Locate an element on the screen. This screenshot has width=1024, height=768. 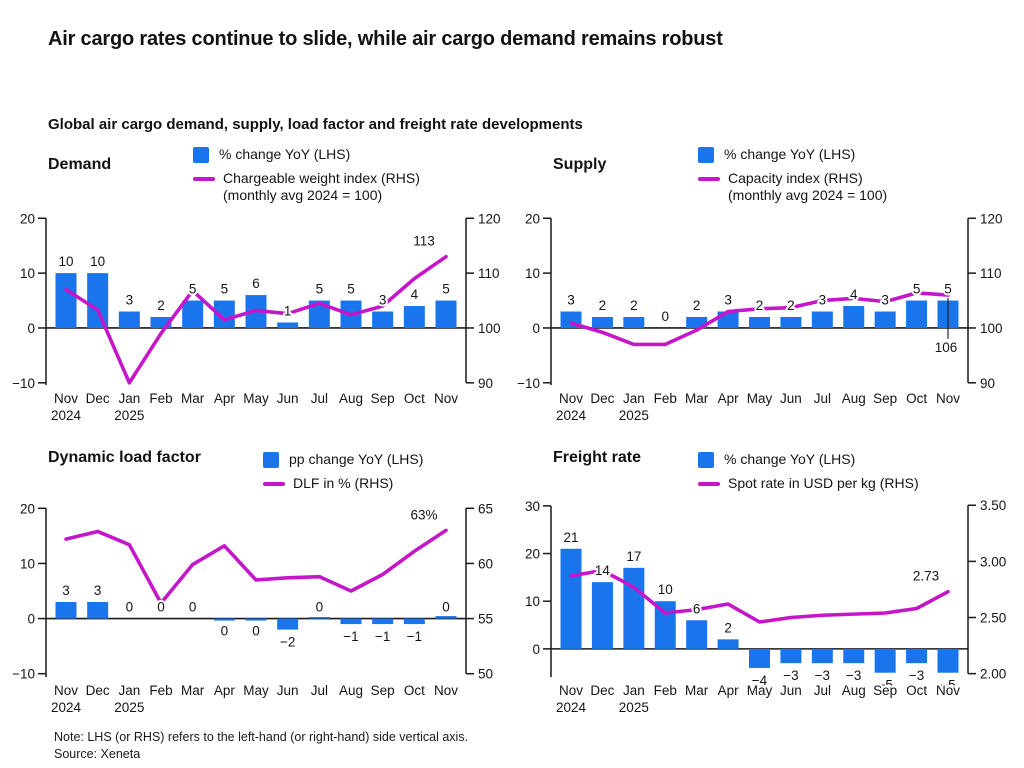
left-tick-label: −10 is located at coordinates (23, 383).